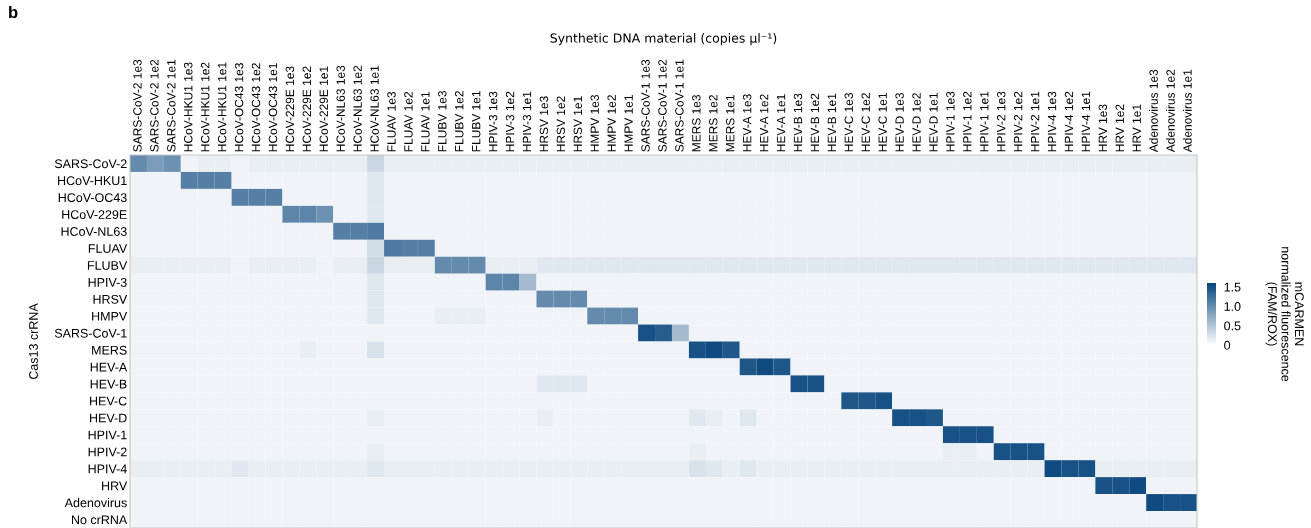  What do you see at coordinates (90, 164) in the screenshot?
I see `y-tick-label: SARS-CoV-2` at bounding box center [90, 164].